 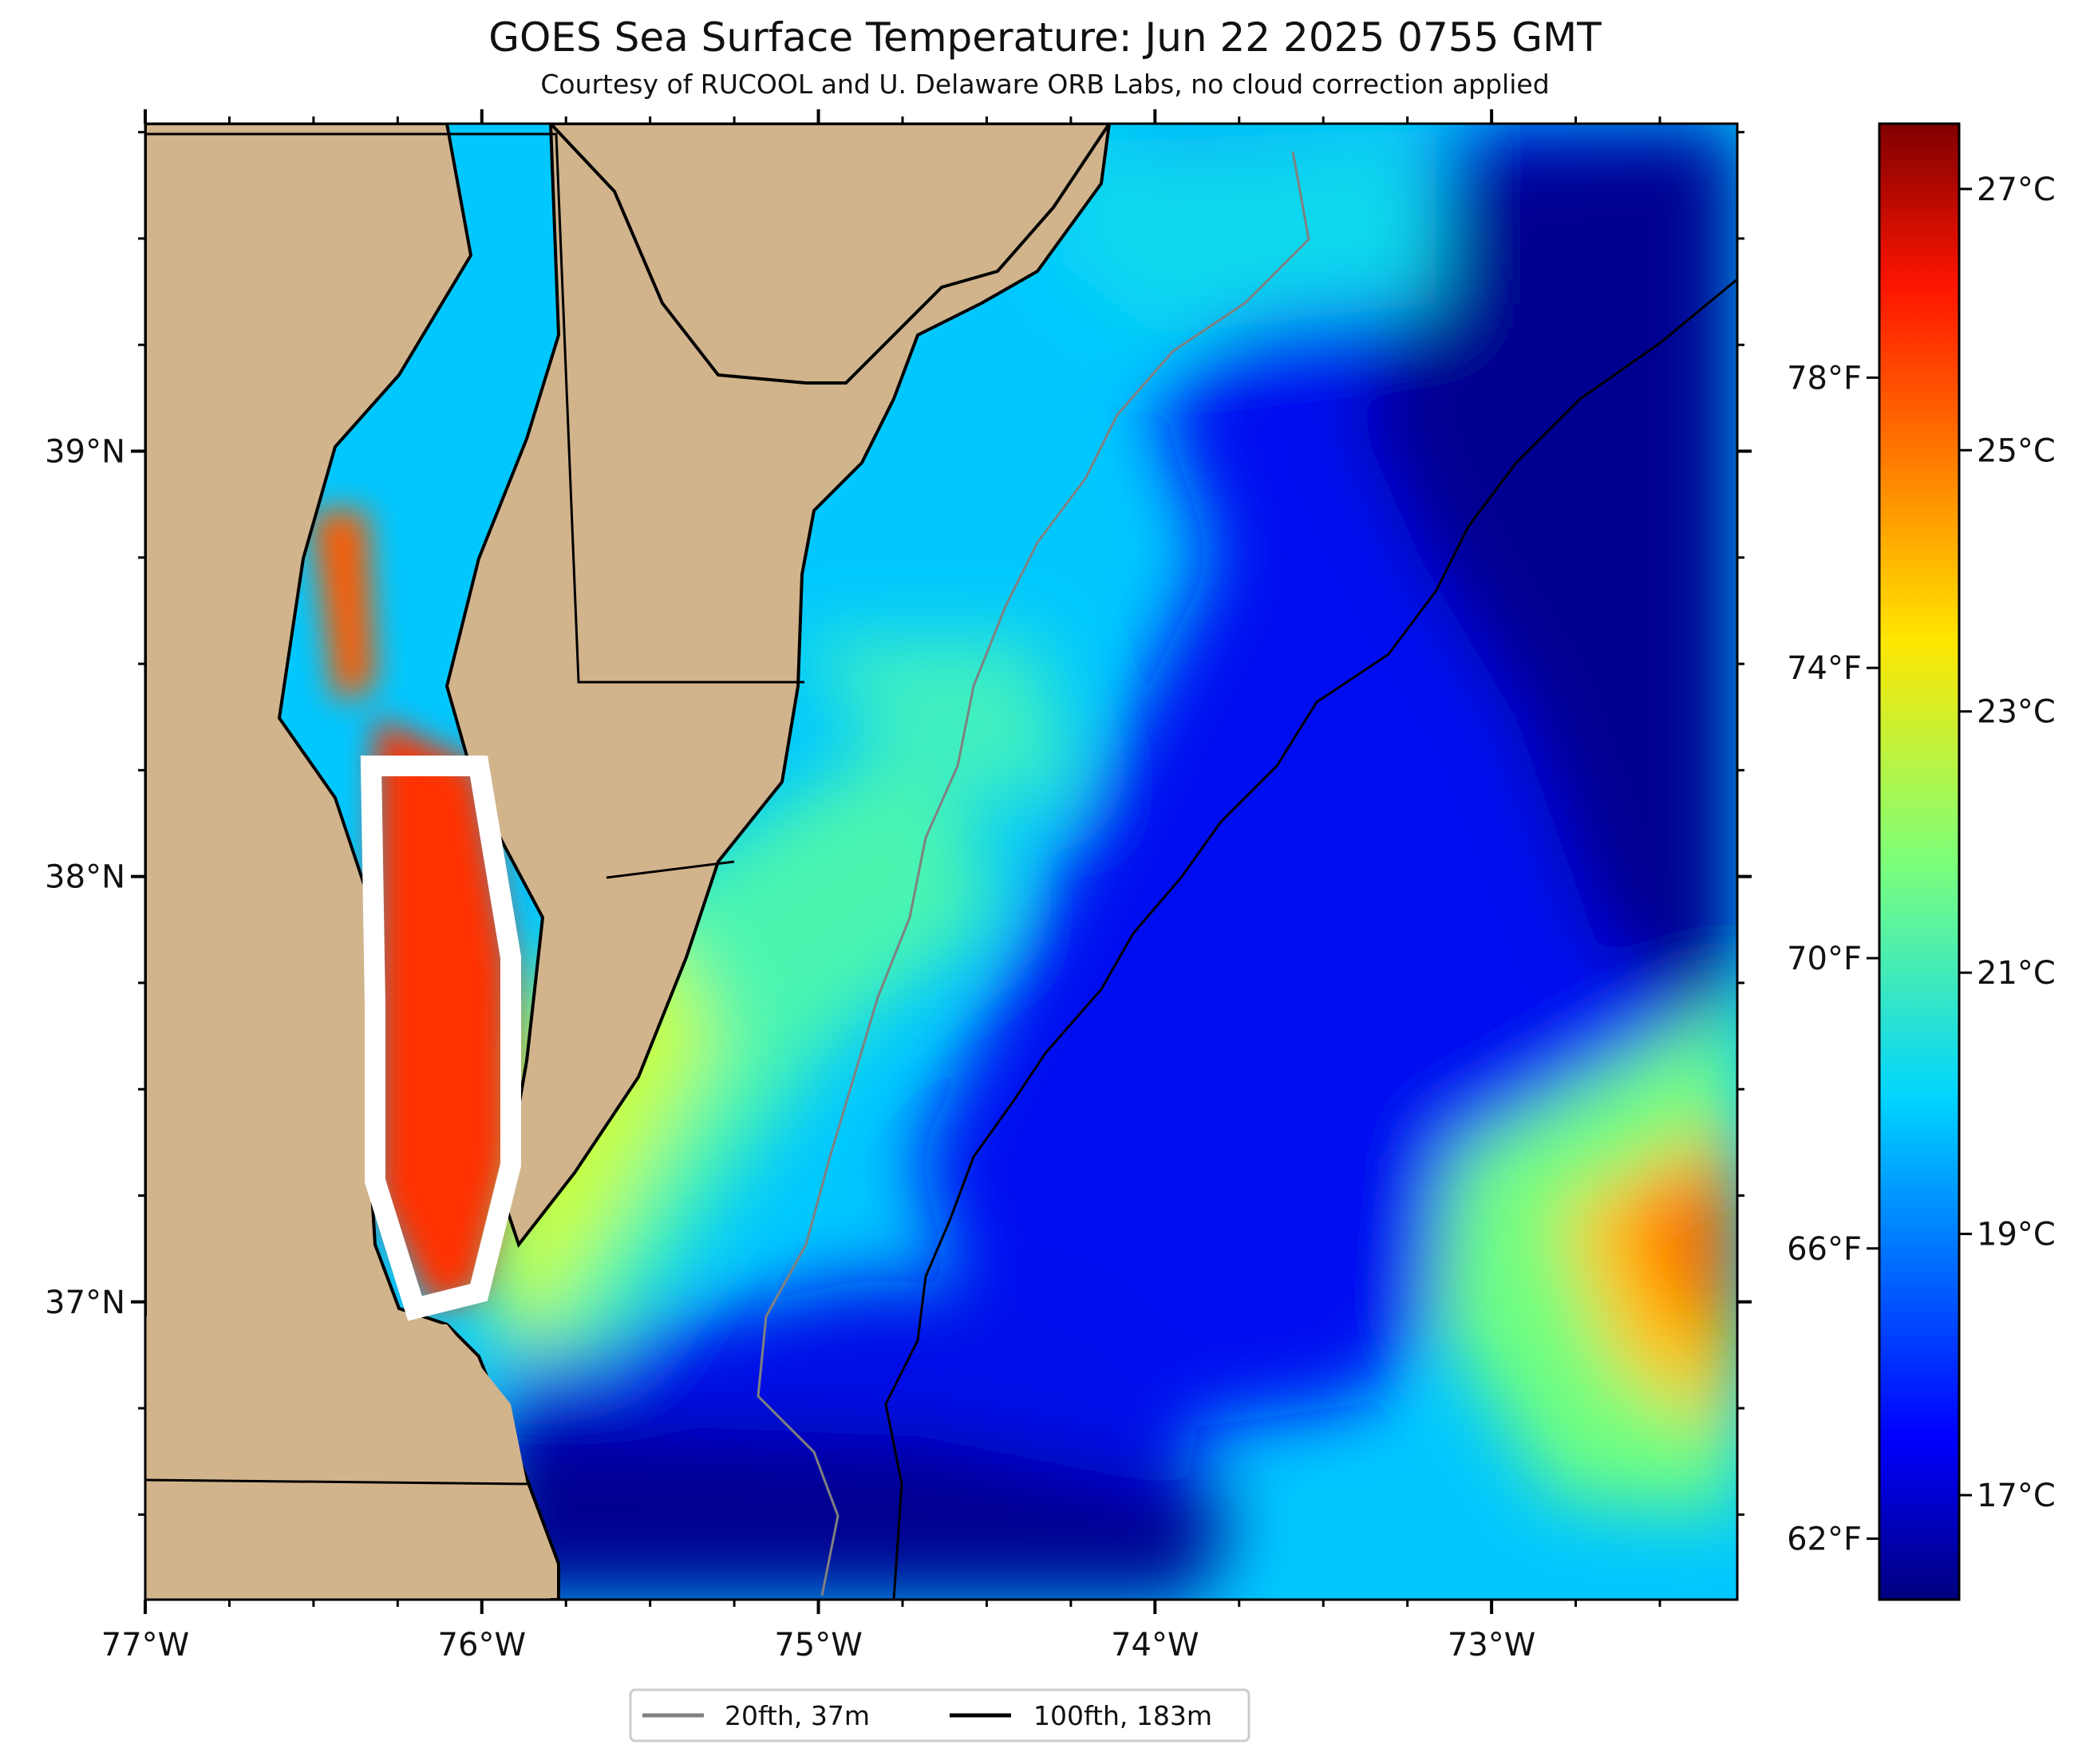 What do you see at coordinates (939, 1715) in the screenshot?
I see `isobath-legend: 20fth, 37m 100fth, 183m` at bounding box center [939, 1715].